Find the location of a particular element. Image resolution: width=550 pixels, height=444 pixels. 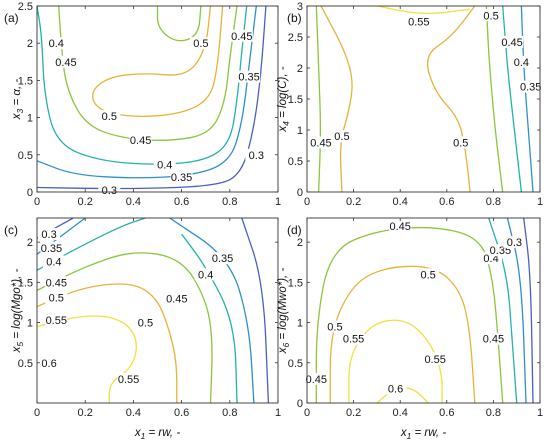

y-tick-label: 2 is located at coordinates (300, 243).